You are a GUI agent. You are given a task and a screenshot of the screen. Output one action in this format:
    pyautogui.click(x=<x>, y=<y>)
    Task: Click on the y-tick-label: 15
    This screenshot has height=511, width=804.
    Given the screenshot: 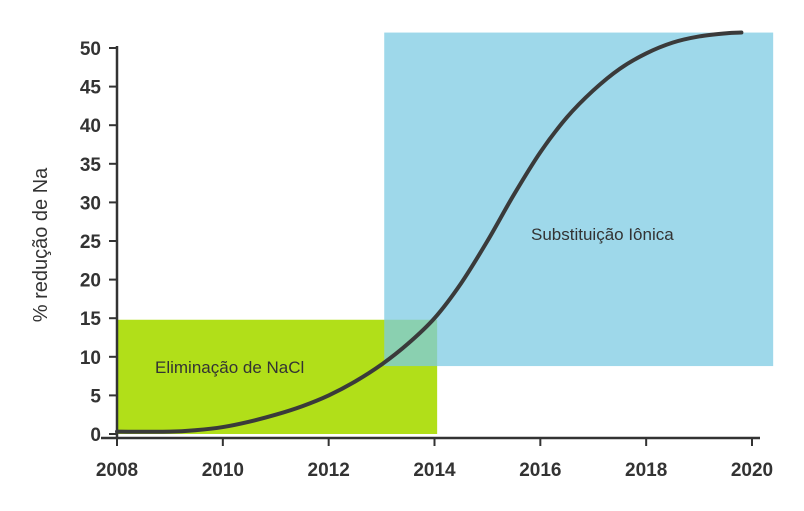 What is the action you would take?
    pyautogui.click(x=91, y=319)
    